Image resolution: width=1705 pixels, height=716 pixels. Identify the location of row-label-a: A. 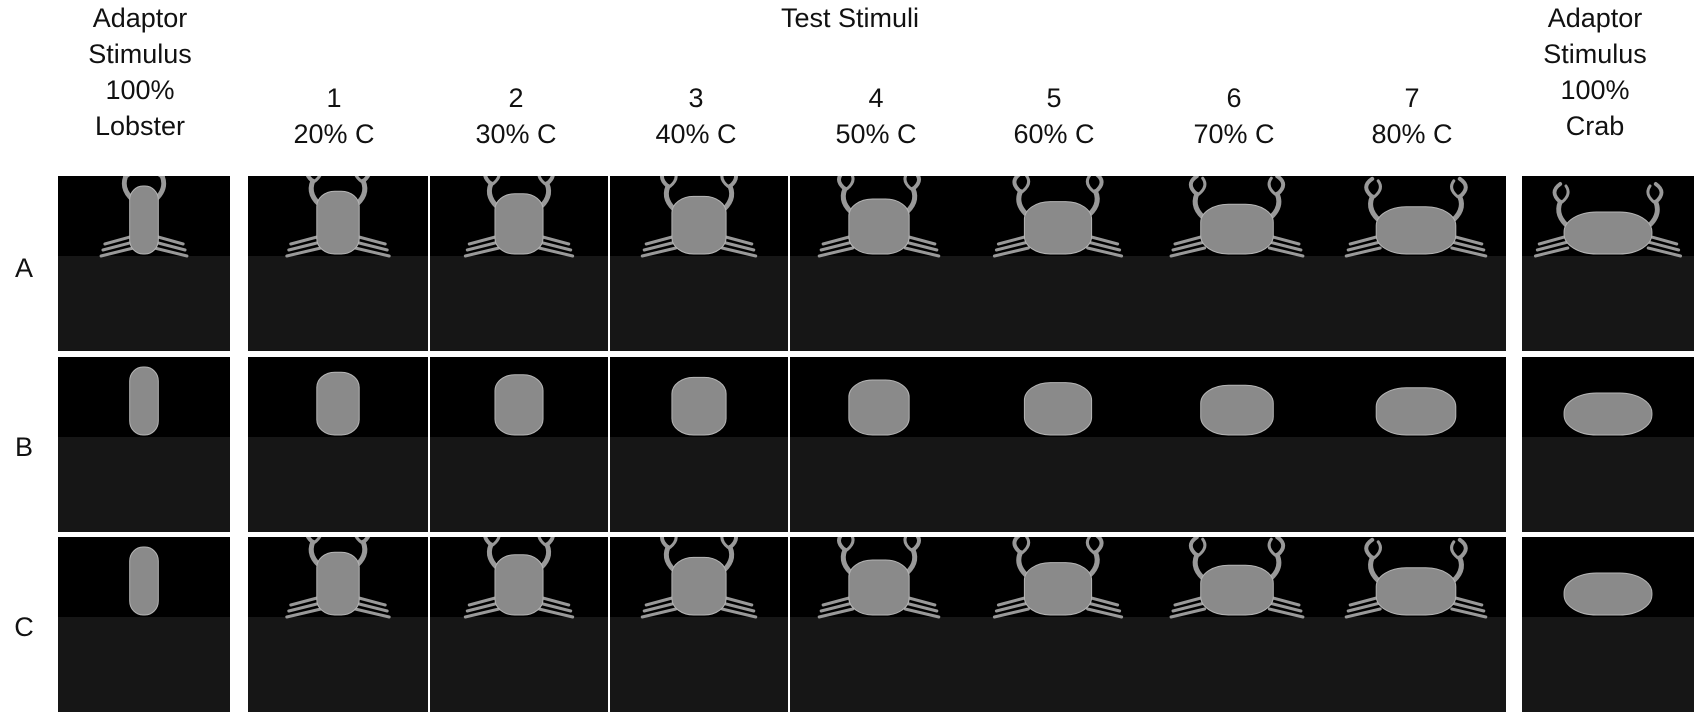
(23, 268).